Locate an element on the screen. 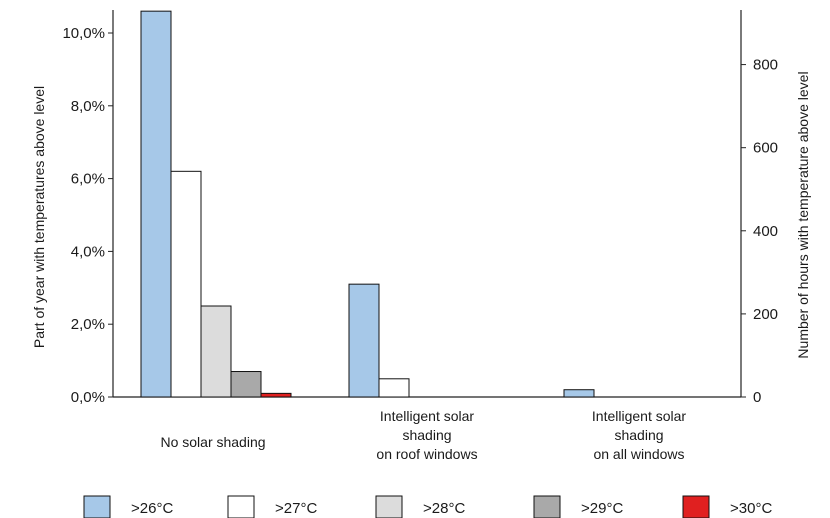  left-tick-label: 10,0% is located at coordinates (83, 33).